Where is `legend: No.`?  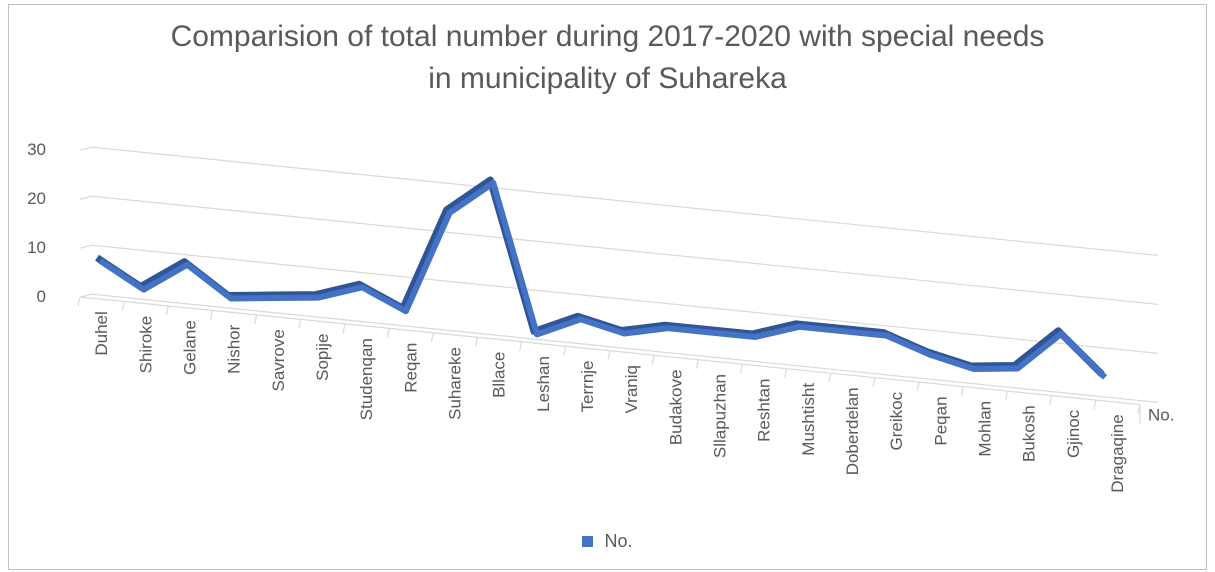 legend: No. is located at coordinates (607, 541).